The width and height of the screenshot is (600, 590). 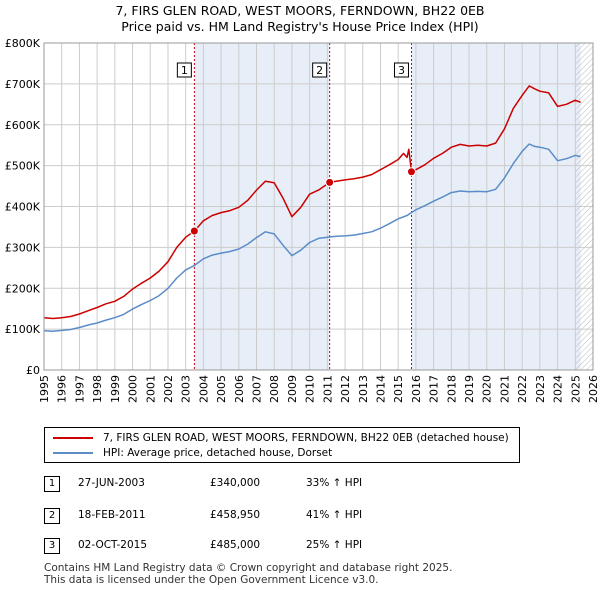 I want to click on sale-row: 2 18-FEB-2011 £458,950 41% ↑ HPI, so click(x=304, y=516).